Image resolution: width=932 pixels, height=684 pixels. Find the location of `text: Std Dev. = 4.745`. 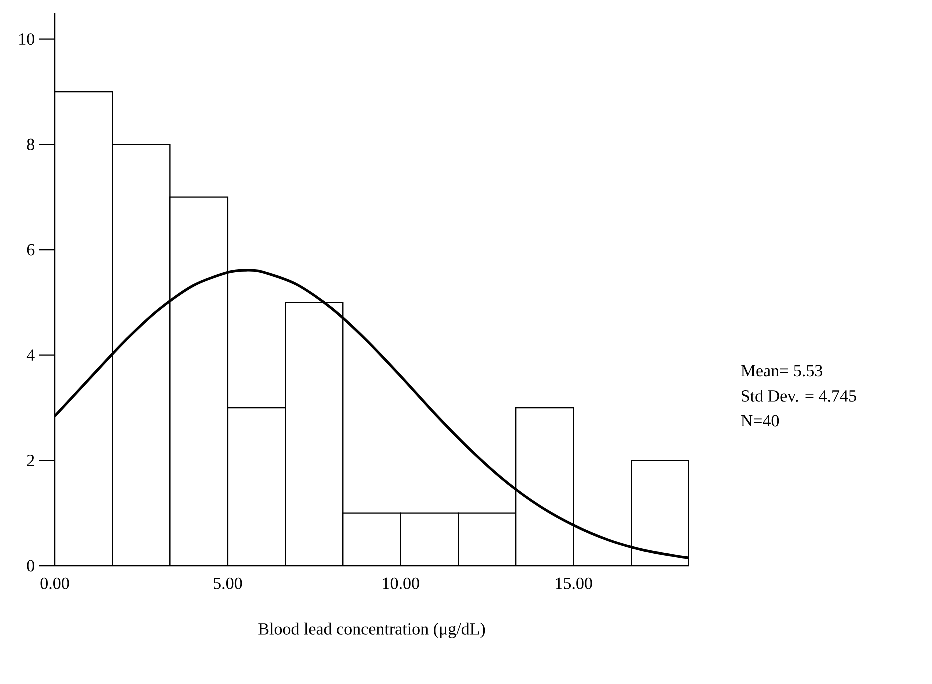

text: Std Dev. = 4.745 is located at coordinates (799, 396).